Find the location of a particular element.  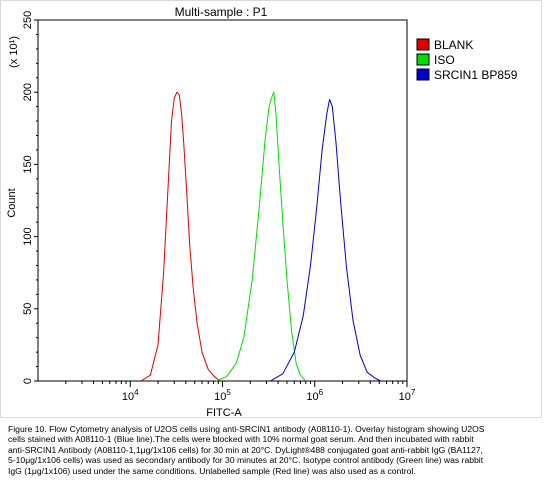

y-tick-label: 50 is located at coordinates (28, 309).